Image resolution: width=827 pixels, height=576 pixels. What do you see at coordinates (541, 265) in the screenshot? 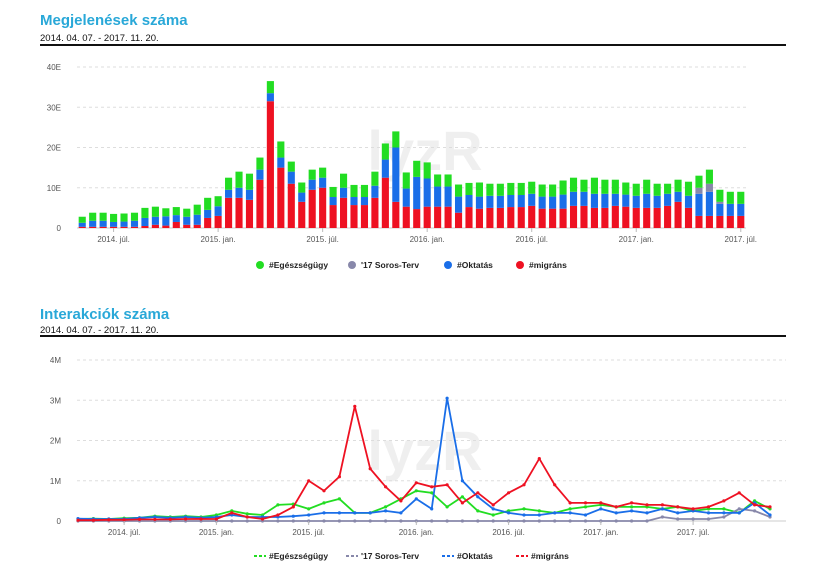
I see `chart1-legend-item-migr-ns: #migráns` at bounding box center [541, 265].